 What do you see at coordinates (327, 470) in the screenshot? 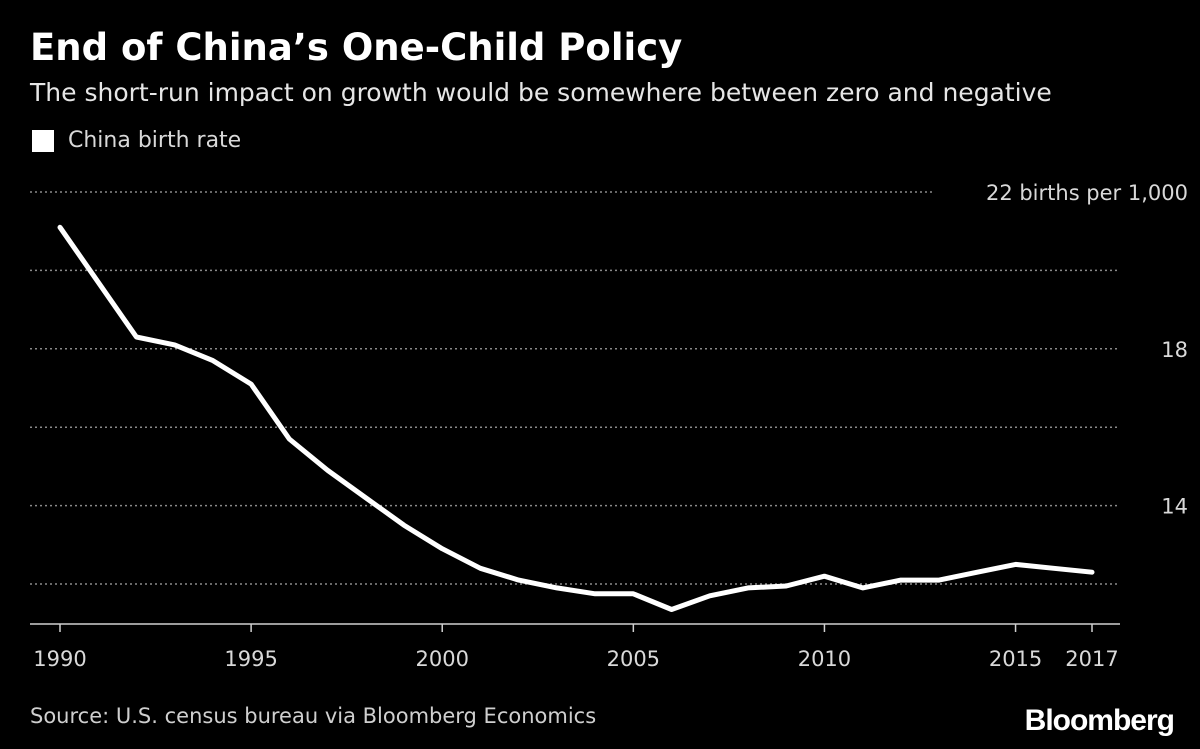
I see `data-point-1997` at bounding box center [327, 470].